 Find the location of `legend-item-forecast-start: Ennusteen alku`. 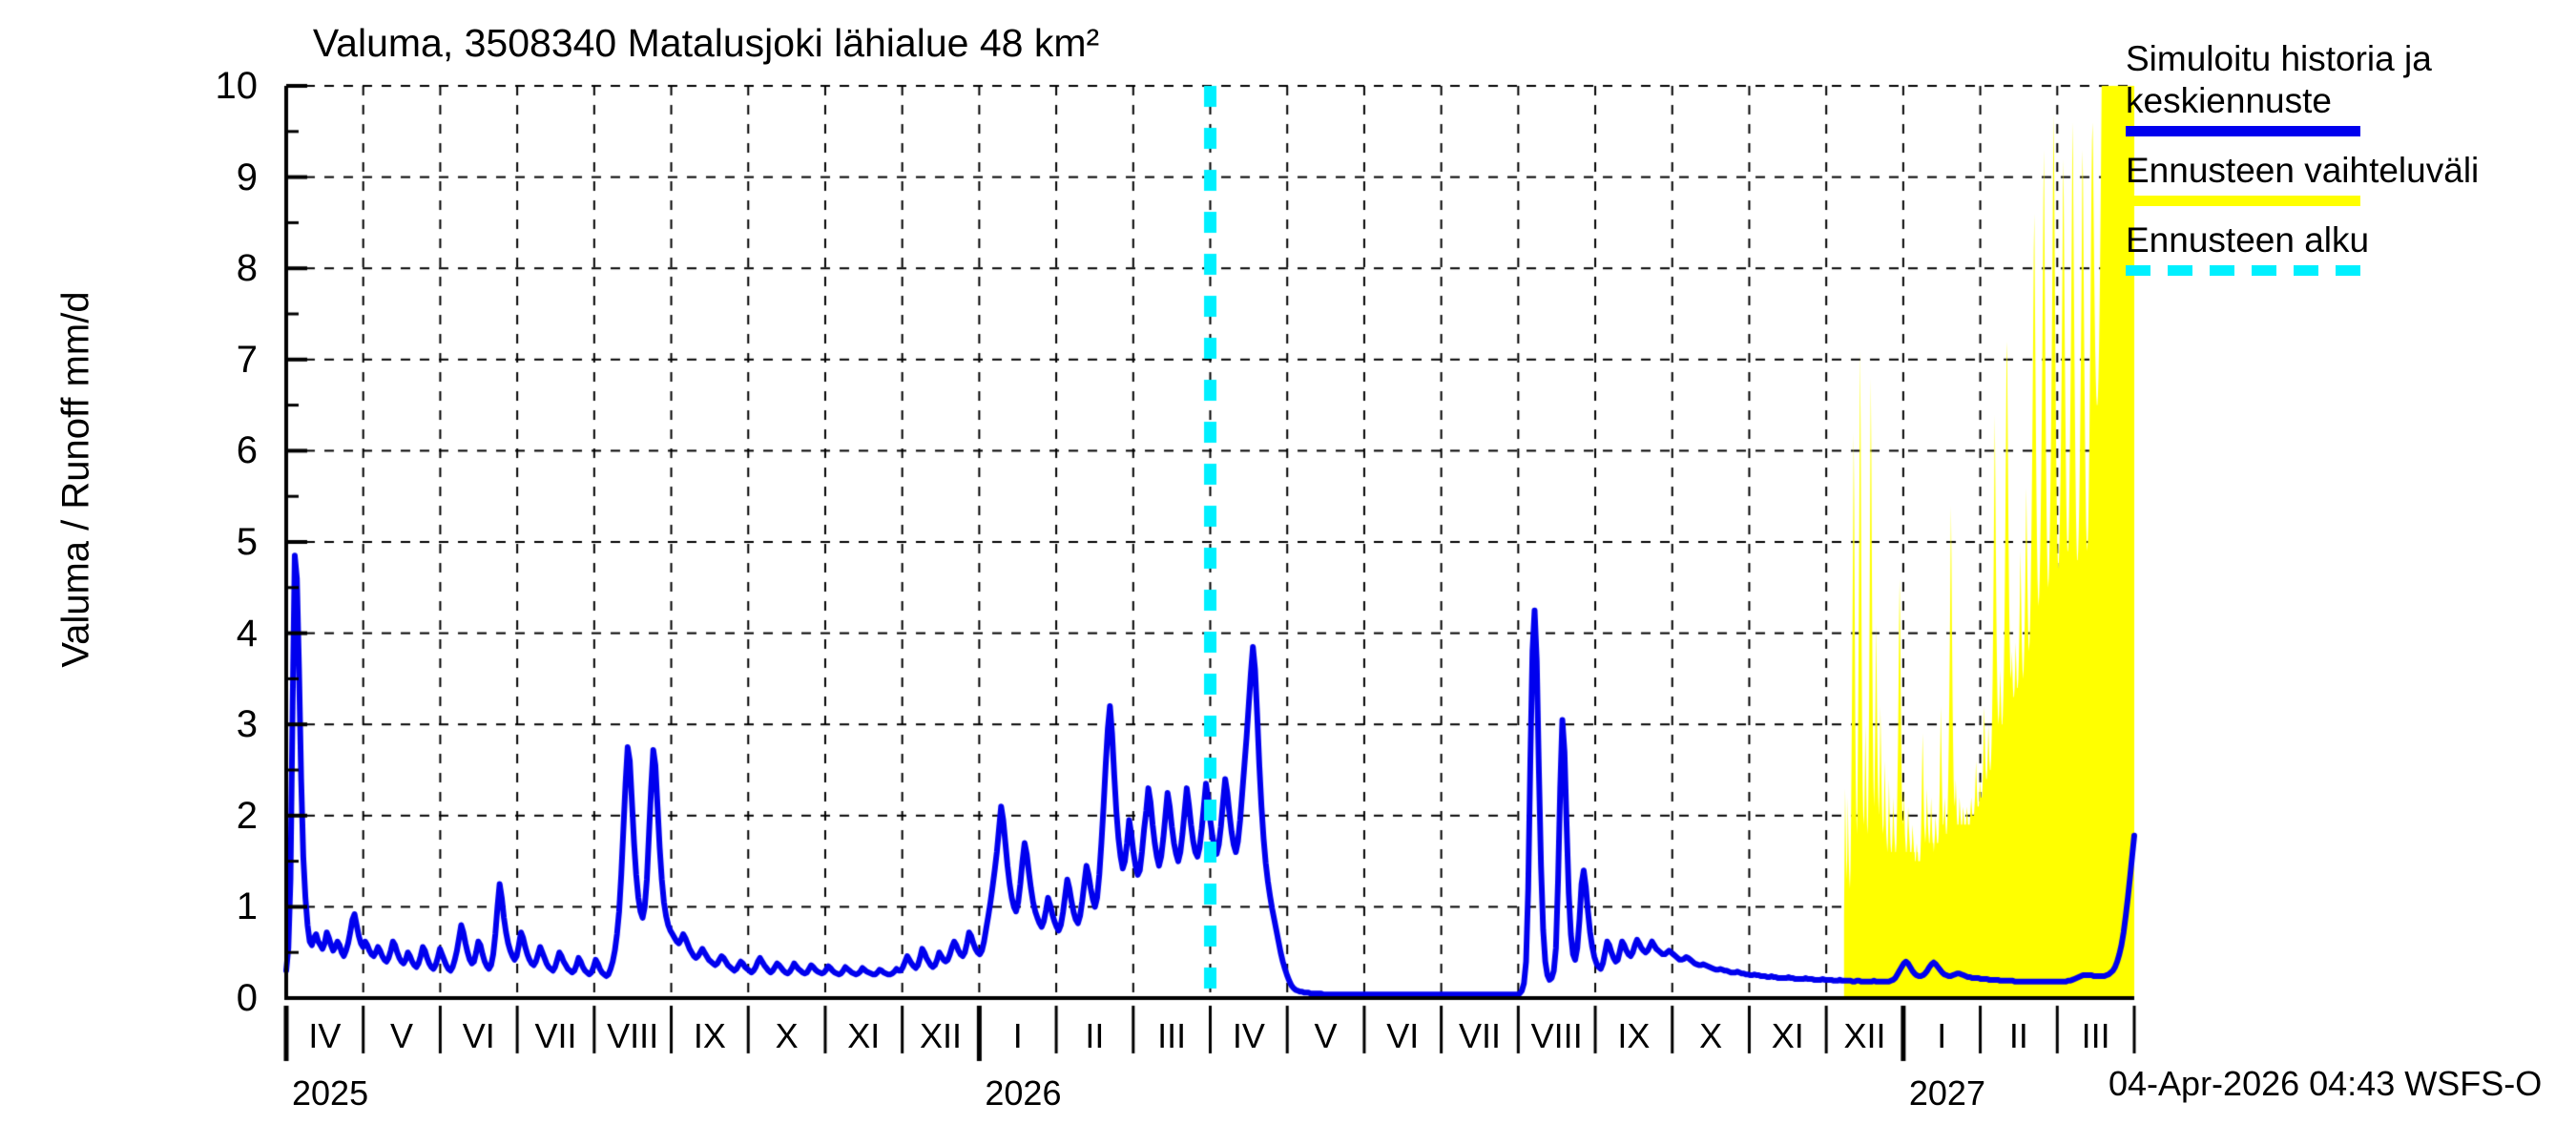

legend-item-forecast-start: Ennusteen alku is located at coordinates (2350, 247).